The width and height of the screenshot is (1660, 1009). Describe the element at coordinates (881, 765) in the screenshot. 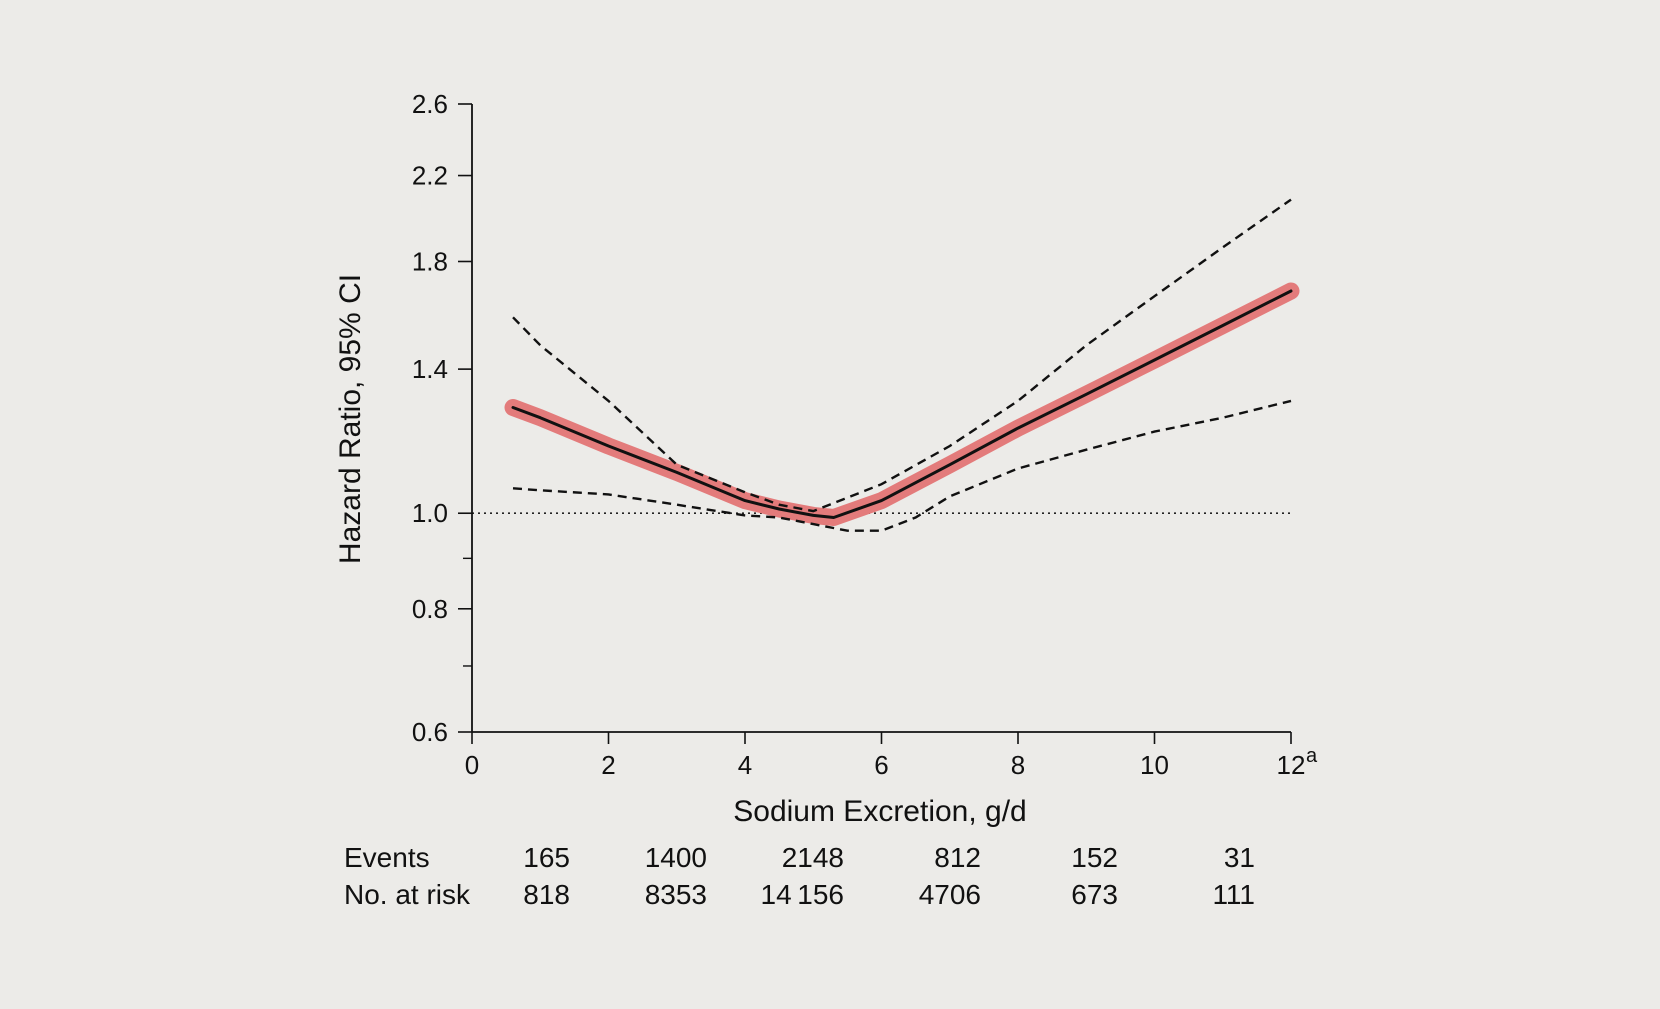

I see `x-tick-label: 6` at that location.